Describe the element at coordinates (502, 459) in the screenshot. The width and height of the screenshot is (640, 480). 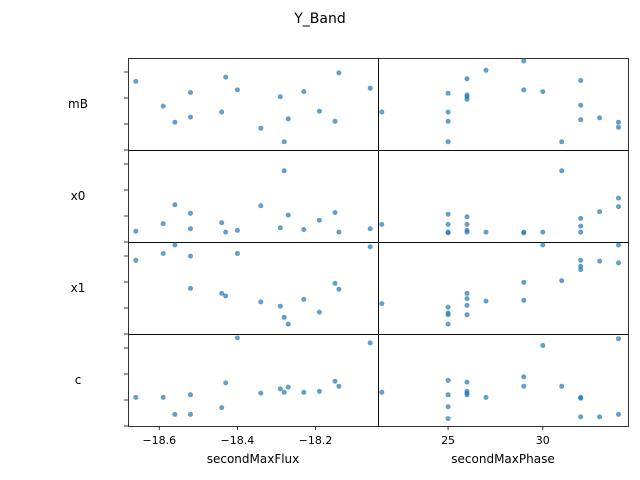
I see `x-axis-label: secondMaxPhase` at that location.